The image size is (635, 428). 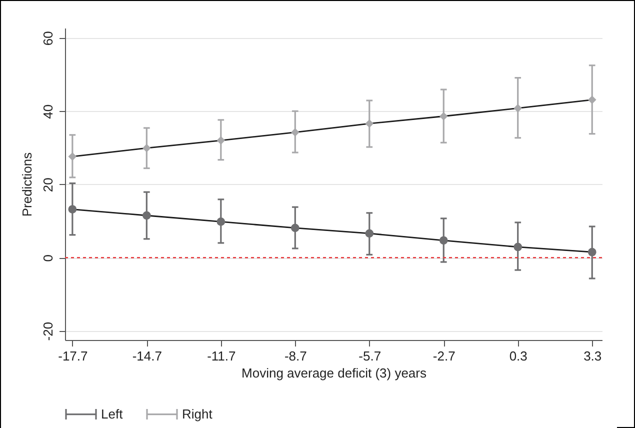 What do you see at coordinates (593, 356) in the screenshot?
I see `x-tick-label: 3.3` at bounding box center [593, 356].